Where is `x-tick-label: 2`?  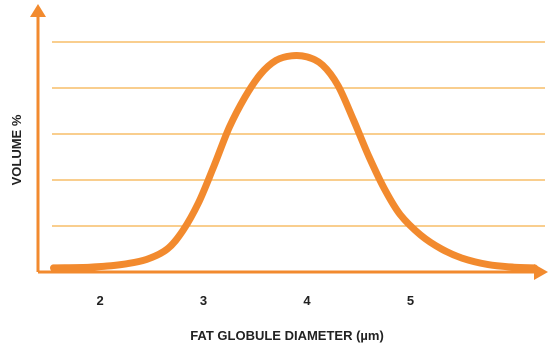 x-tick-label: 2 is located at coordinates (99, 300).